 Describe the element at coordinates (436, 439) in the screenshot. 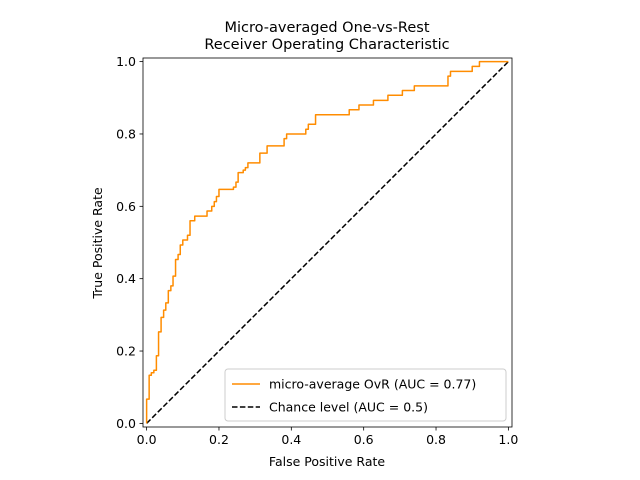

I see `x-tick-label: 0.8` at that location.